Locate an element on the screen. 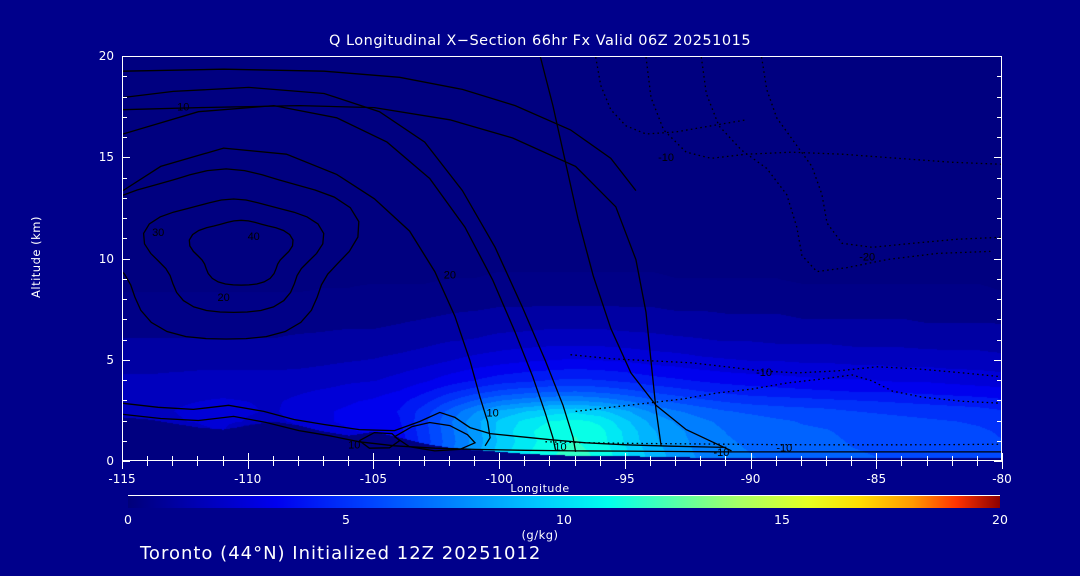 The width and height of the screenshot is (1080, 576). x-tick-label: -95 is located at coordinates (625, 479).